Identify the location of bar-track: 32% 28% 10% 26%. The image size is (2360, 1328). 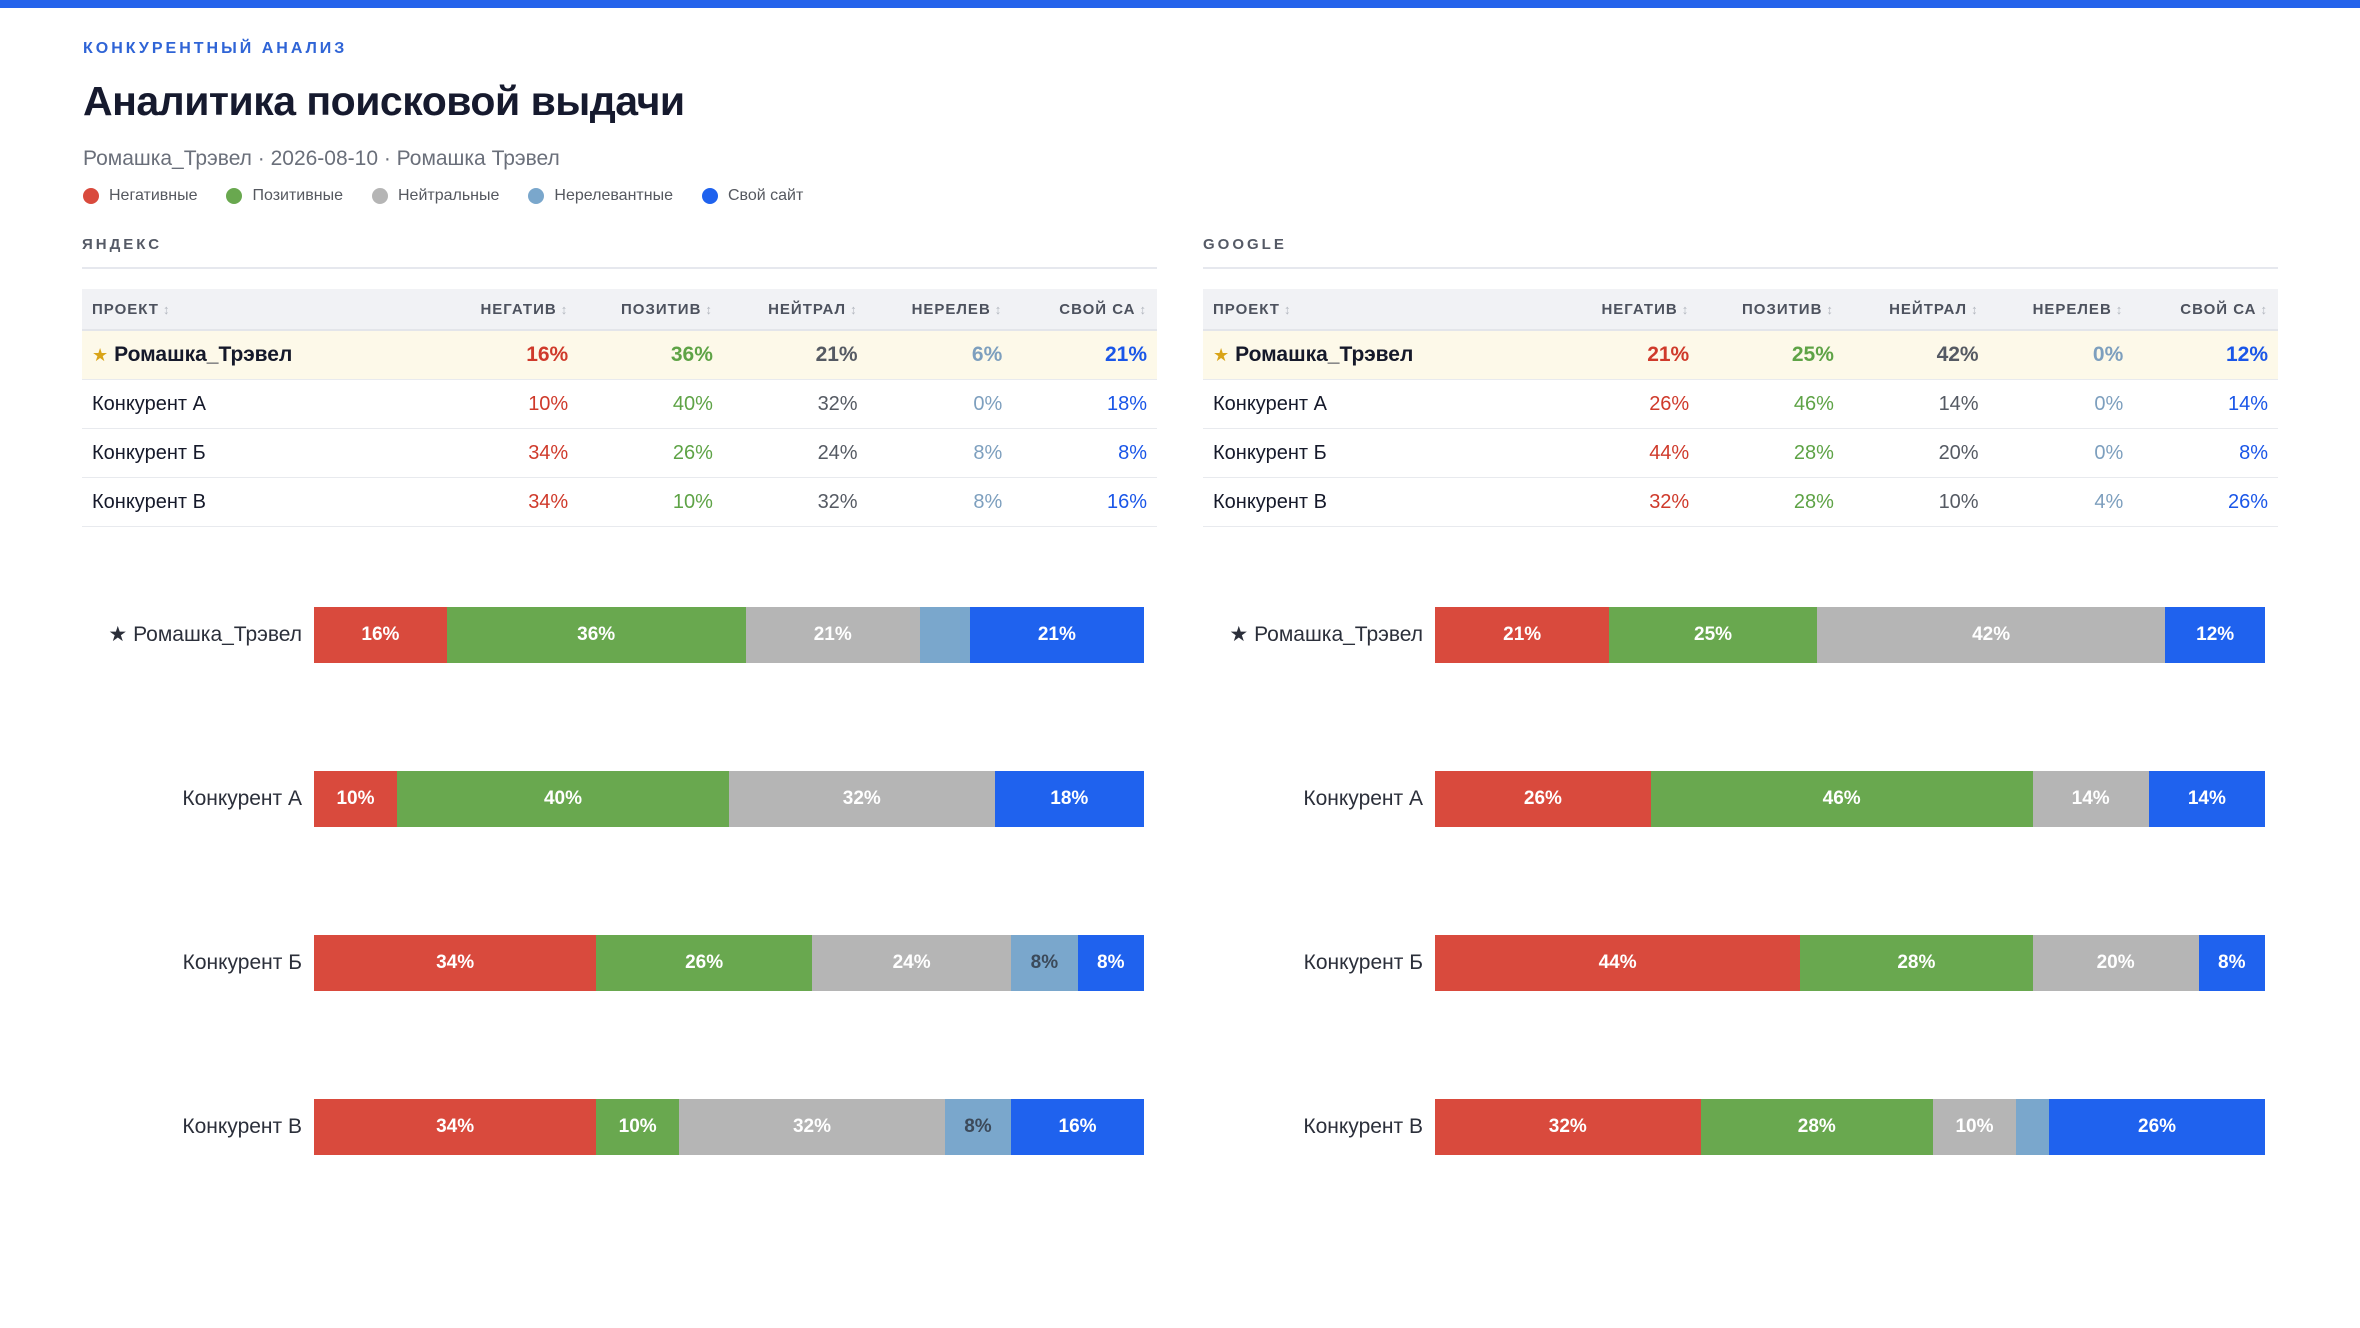
(1850, 1127).